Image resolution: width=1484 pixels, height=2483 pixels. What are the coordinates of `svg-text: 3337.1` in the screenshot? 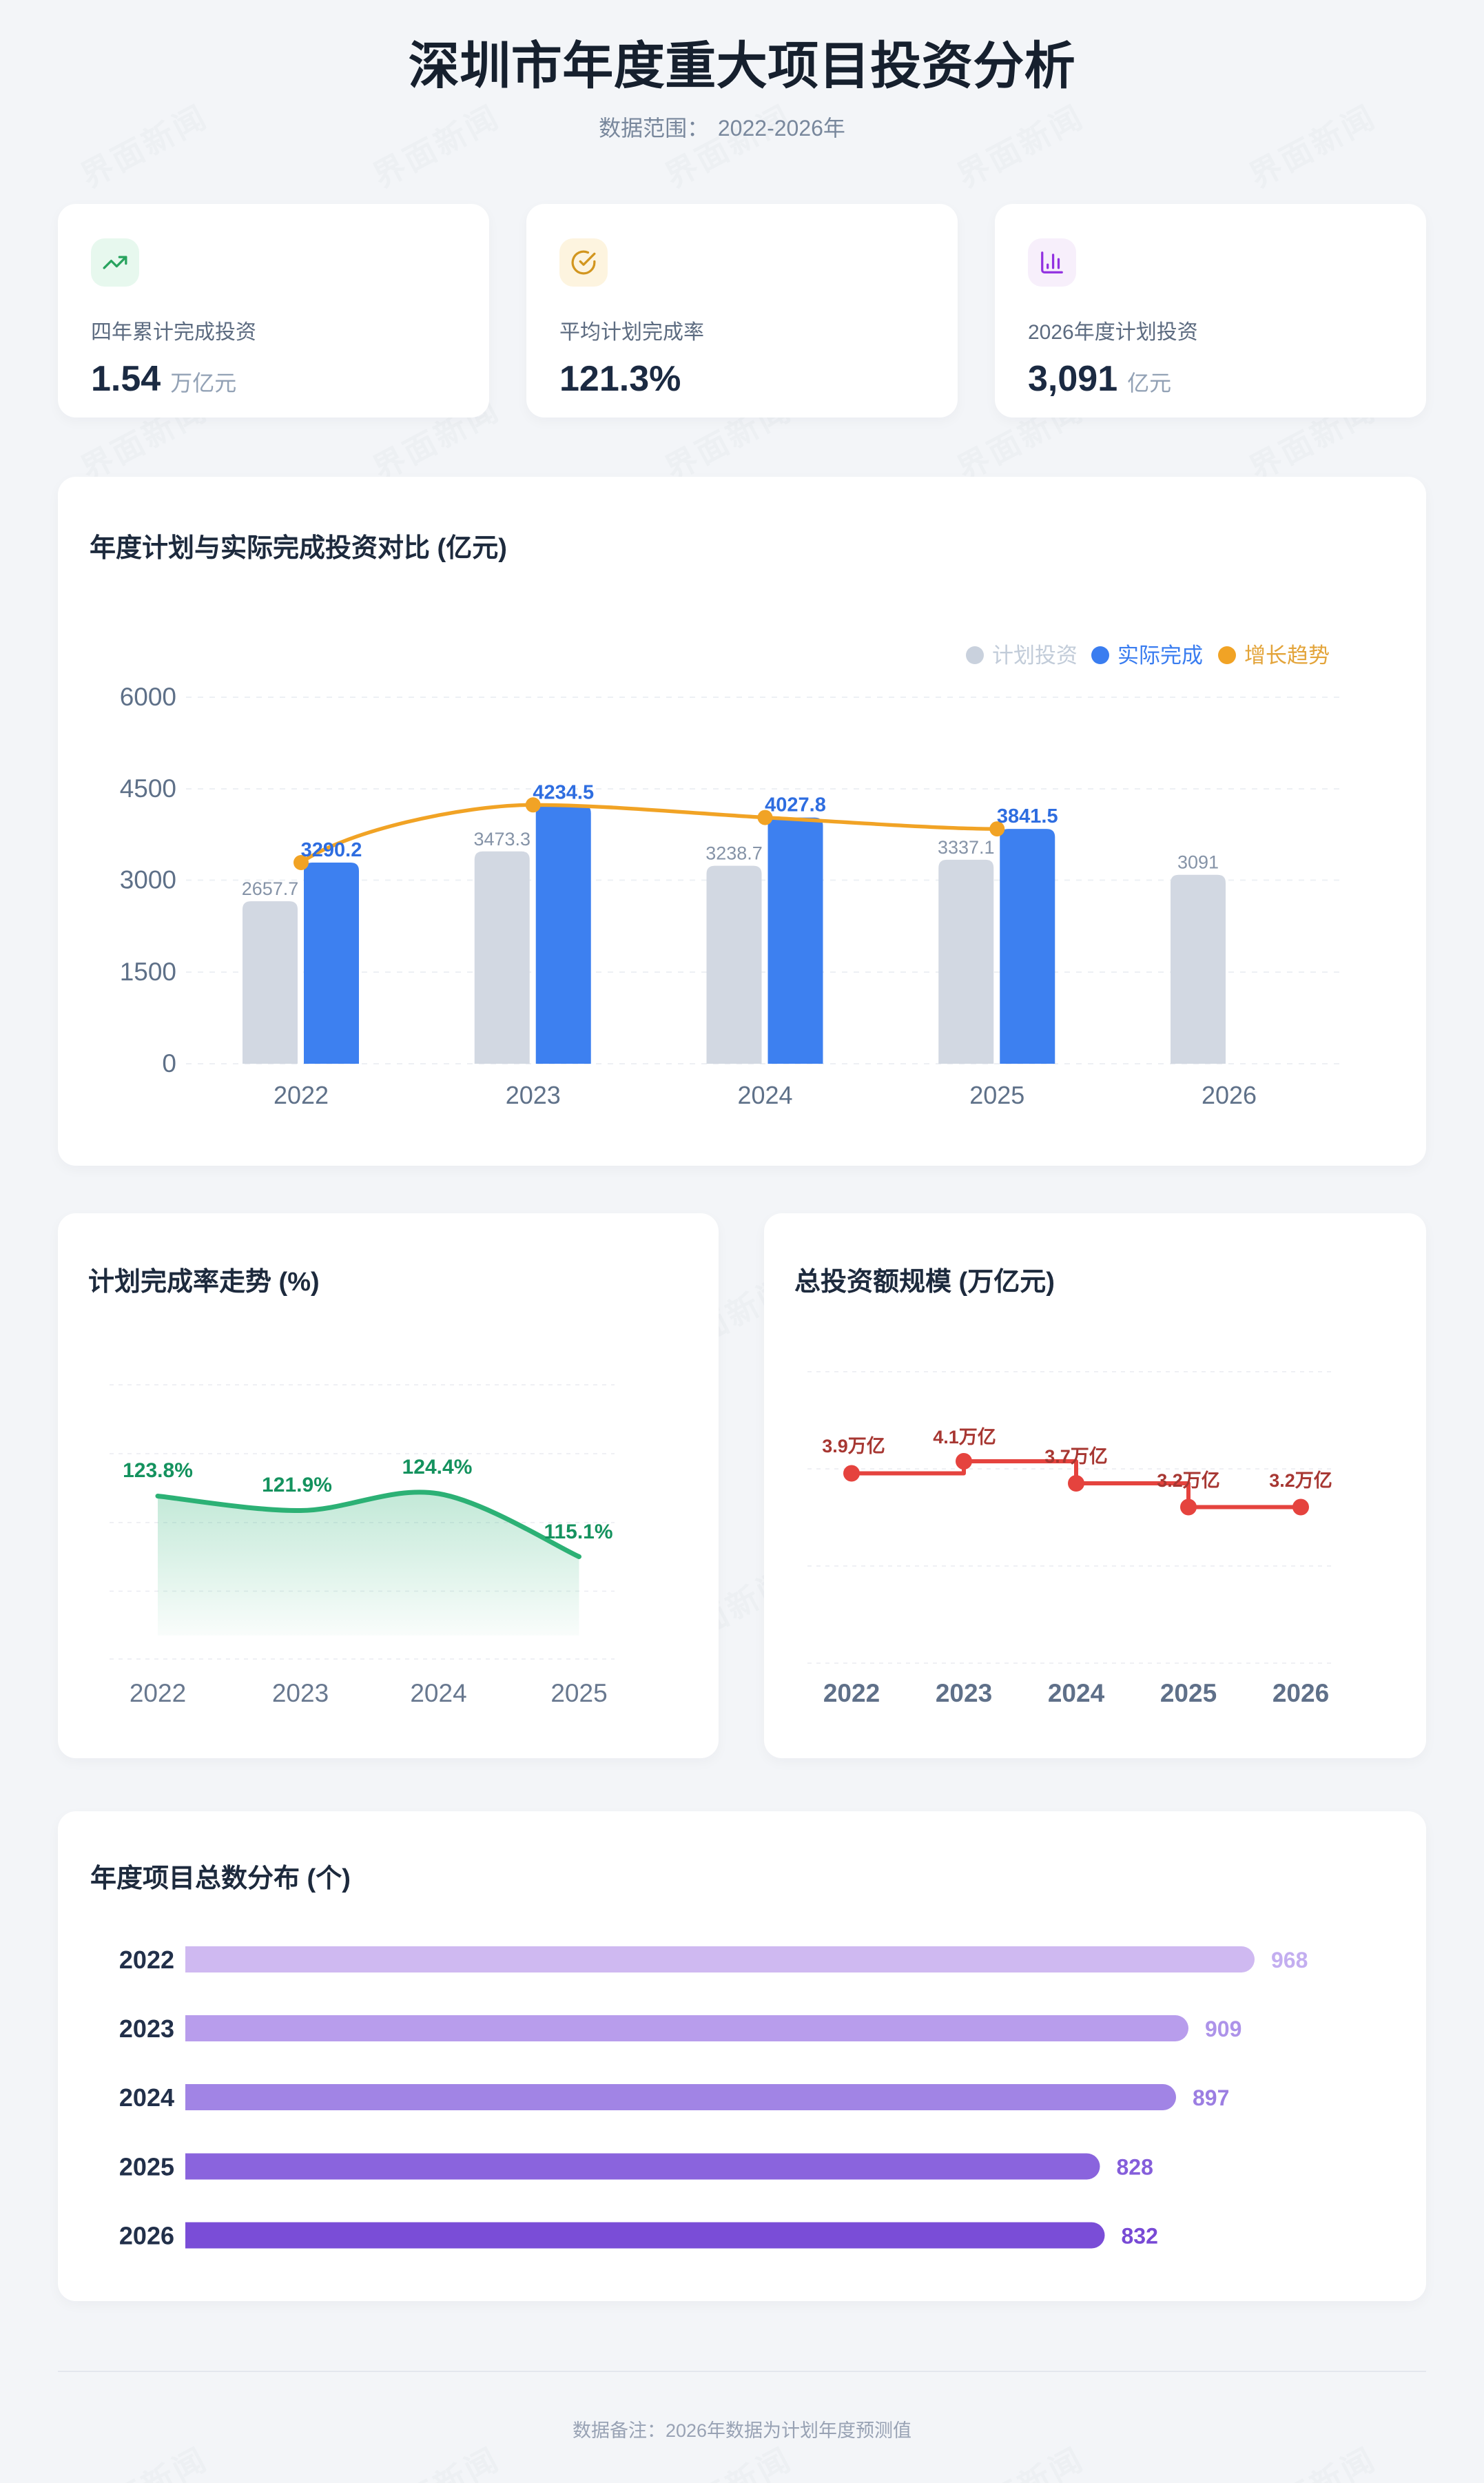 It's located at (966, 847).